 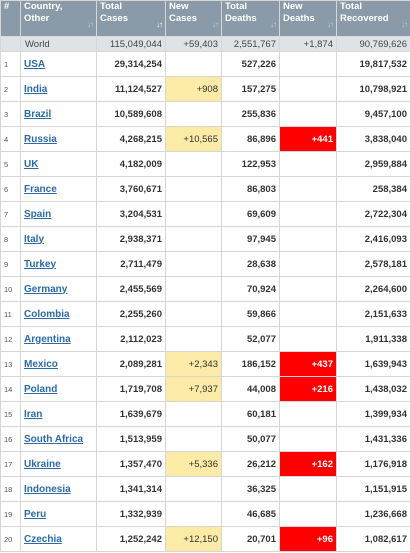 What do you see at coordinates (58, 164) in the screenshot?
I see `country-cell: UK` at bounding box center [58, 164].